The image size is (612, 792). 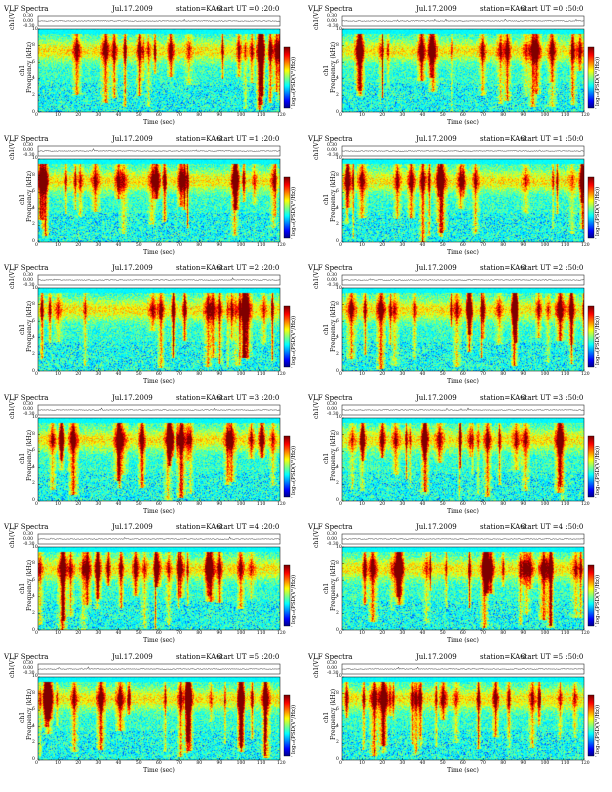 I want to click on spectrogram-axes, so click(x=463, y=329).